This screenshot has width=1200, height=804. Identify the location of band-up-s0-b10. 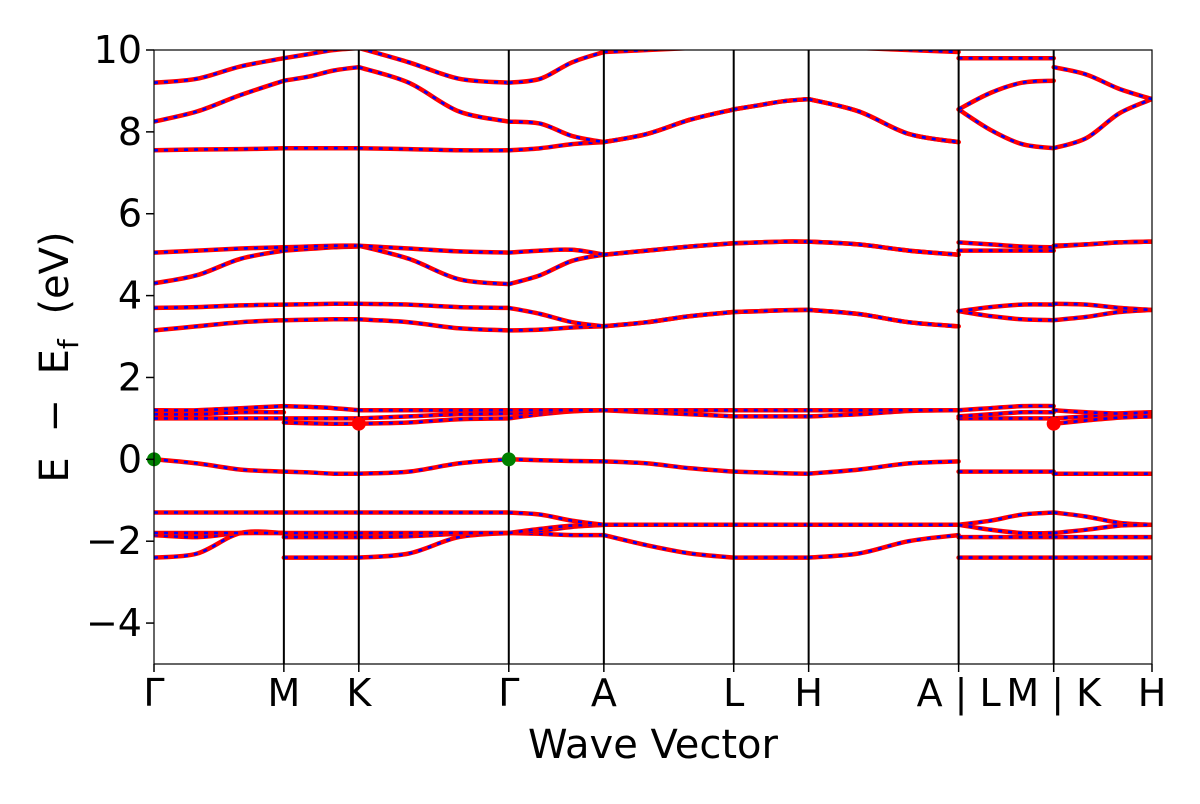
(220, 267).